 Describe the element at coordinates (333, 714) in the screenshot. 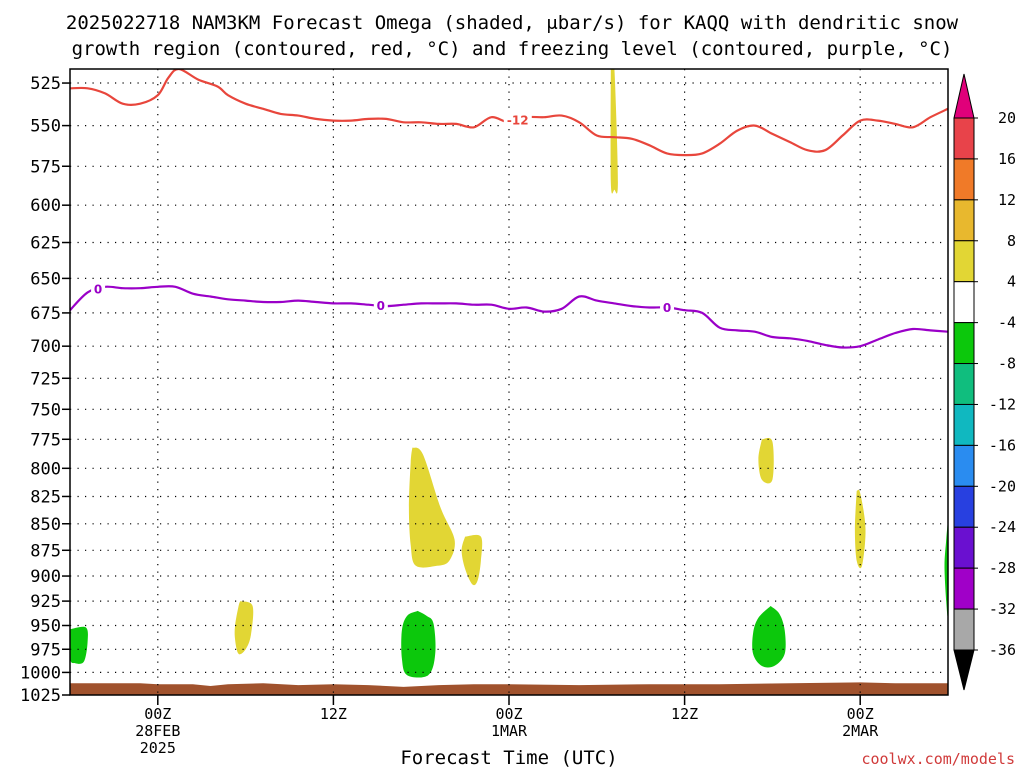

I see `x-tick-label-10-0: 12Z` at that location.